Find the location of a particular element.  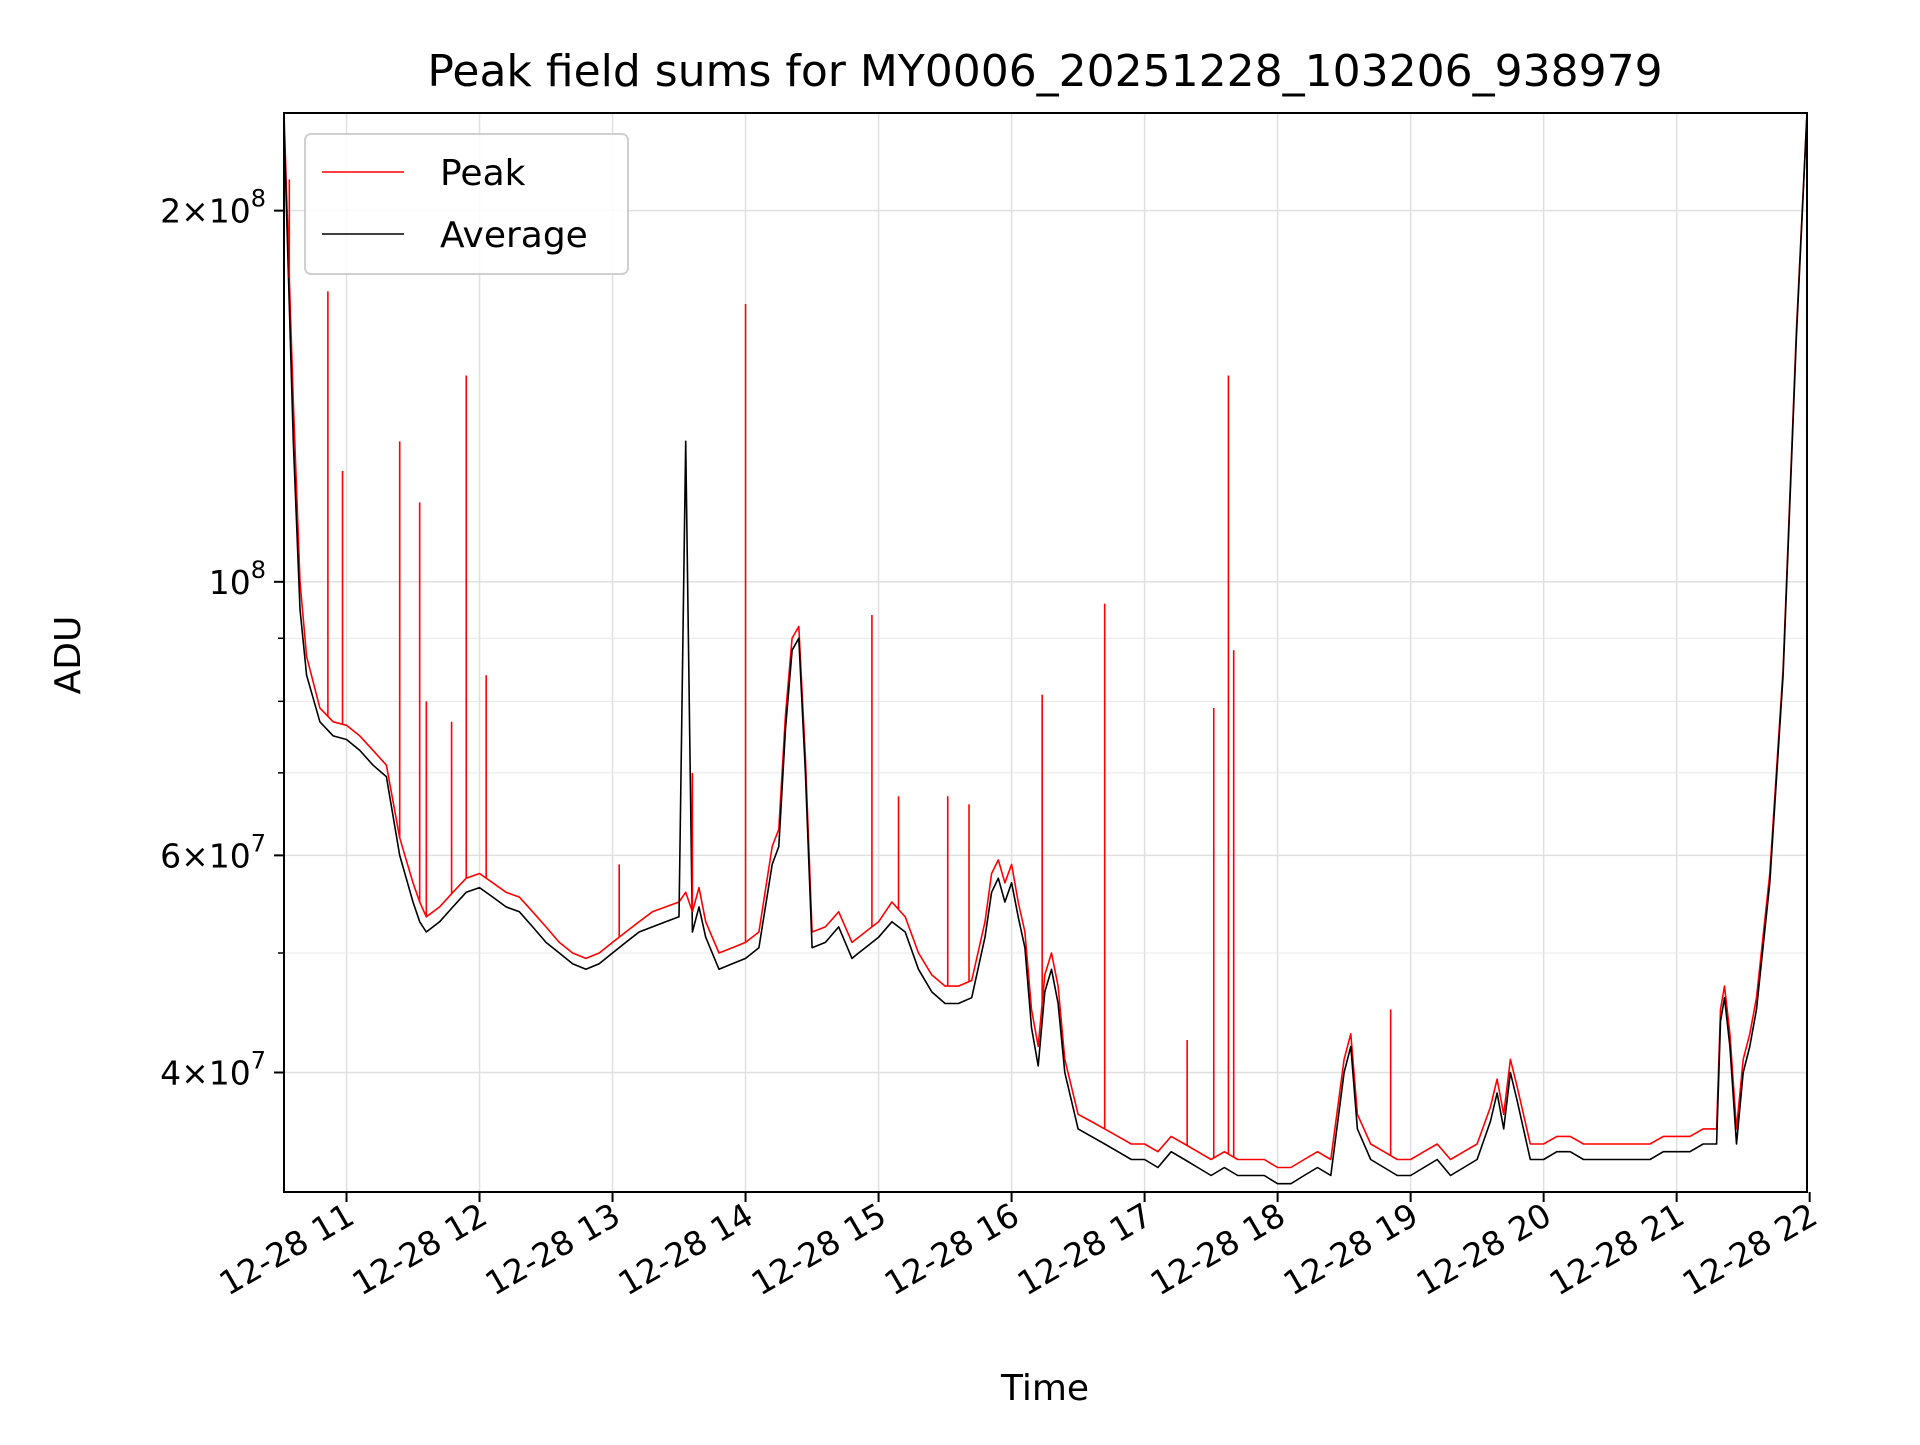

y-tick-label: 6×107 is located at coordinates (213, 852).